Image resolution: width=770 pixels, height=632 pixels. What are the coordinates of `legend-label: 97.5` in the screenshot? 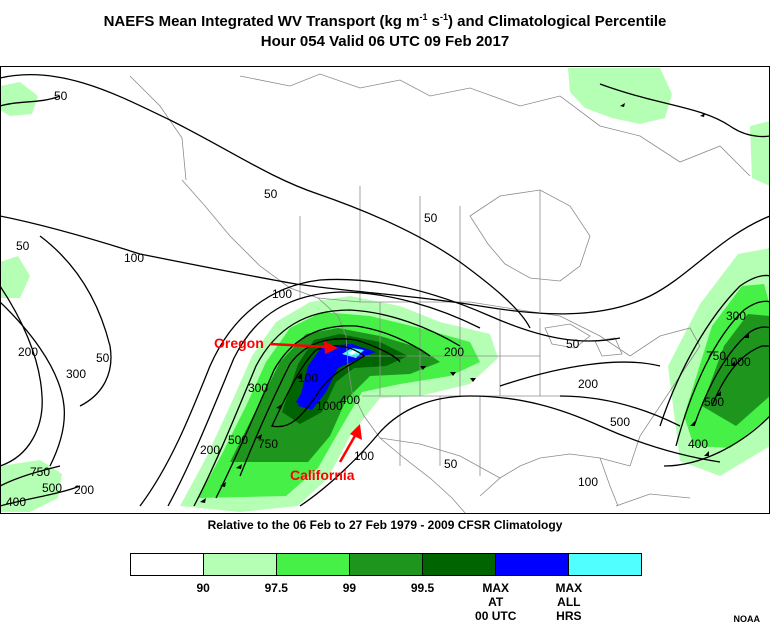 It's located at (276, 588).